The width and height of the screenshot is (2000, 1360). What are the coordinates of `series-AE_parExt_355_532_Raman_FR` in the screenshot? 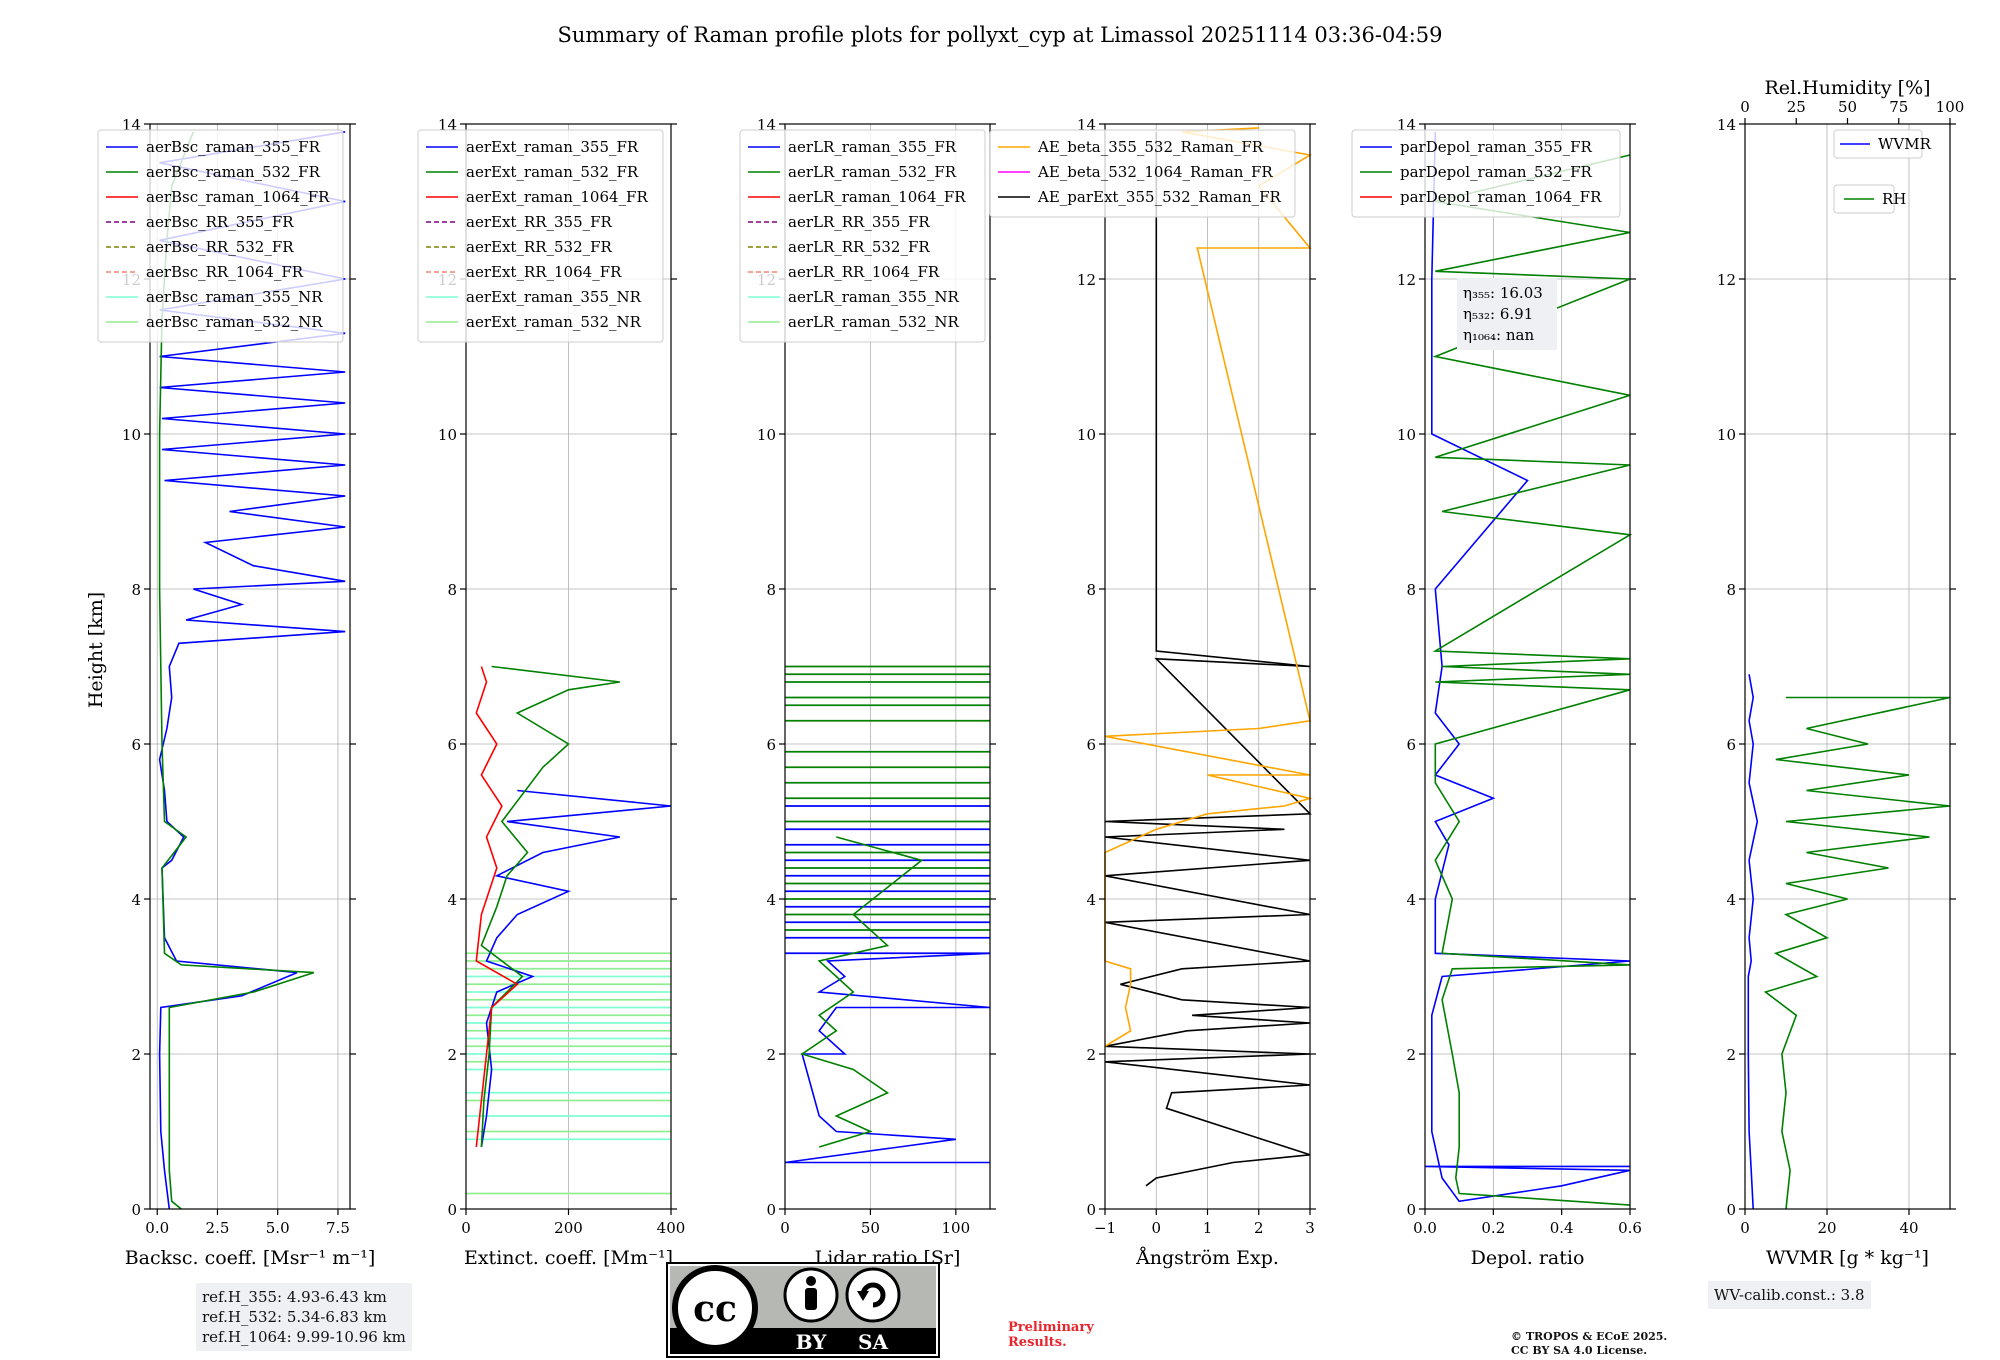 It's located at (1208, 659).